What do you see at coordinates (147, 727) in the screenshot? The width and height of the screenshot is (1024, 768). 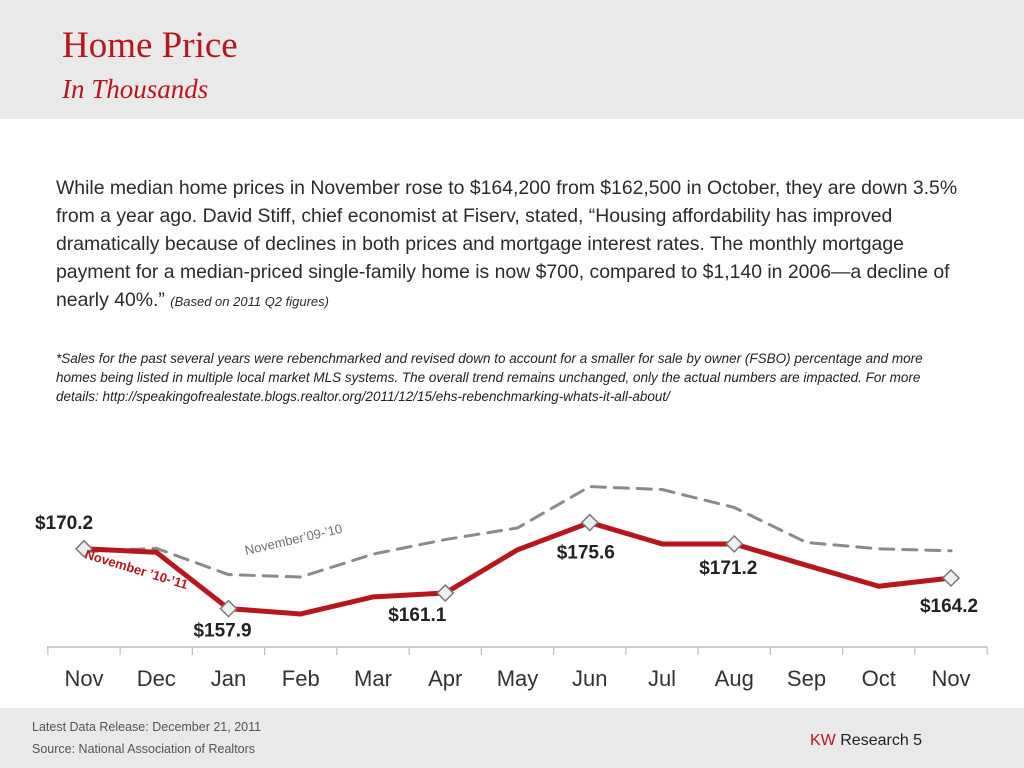 I see `release-date: Latest Data Release: December 21, 2011` at bounding box center [147, 727].